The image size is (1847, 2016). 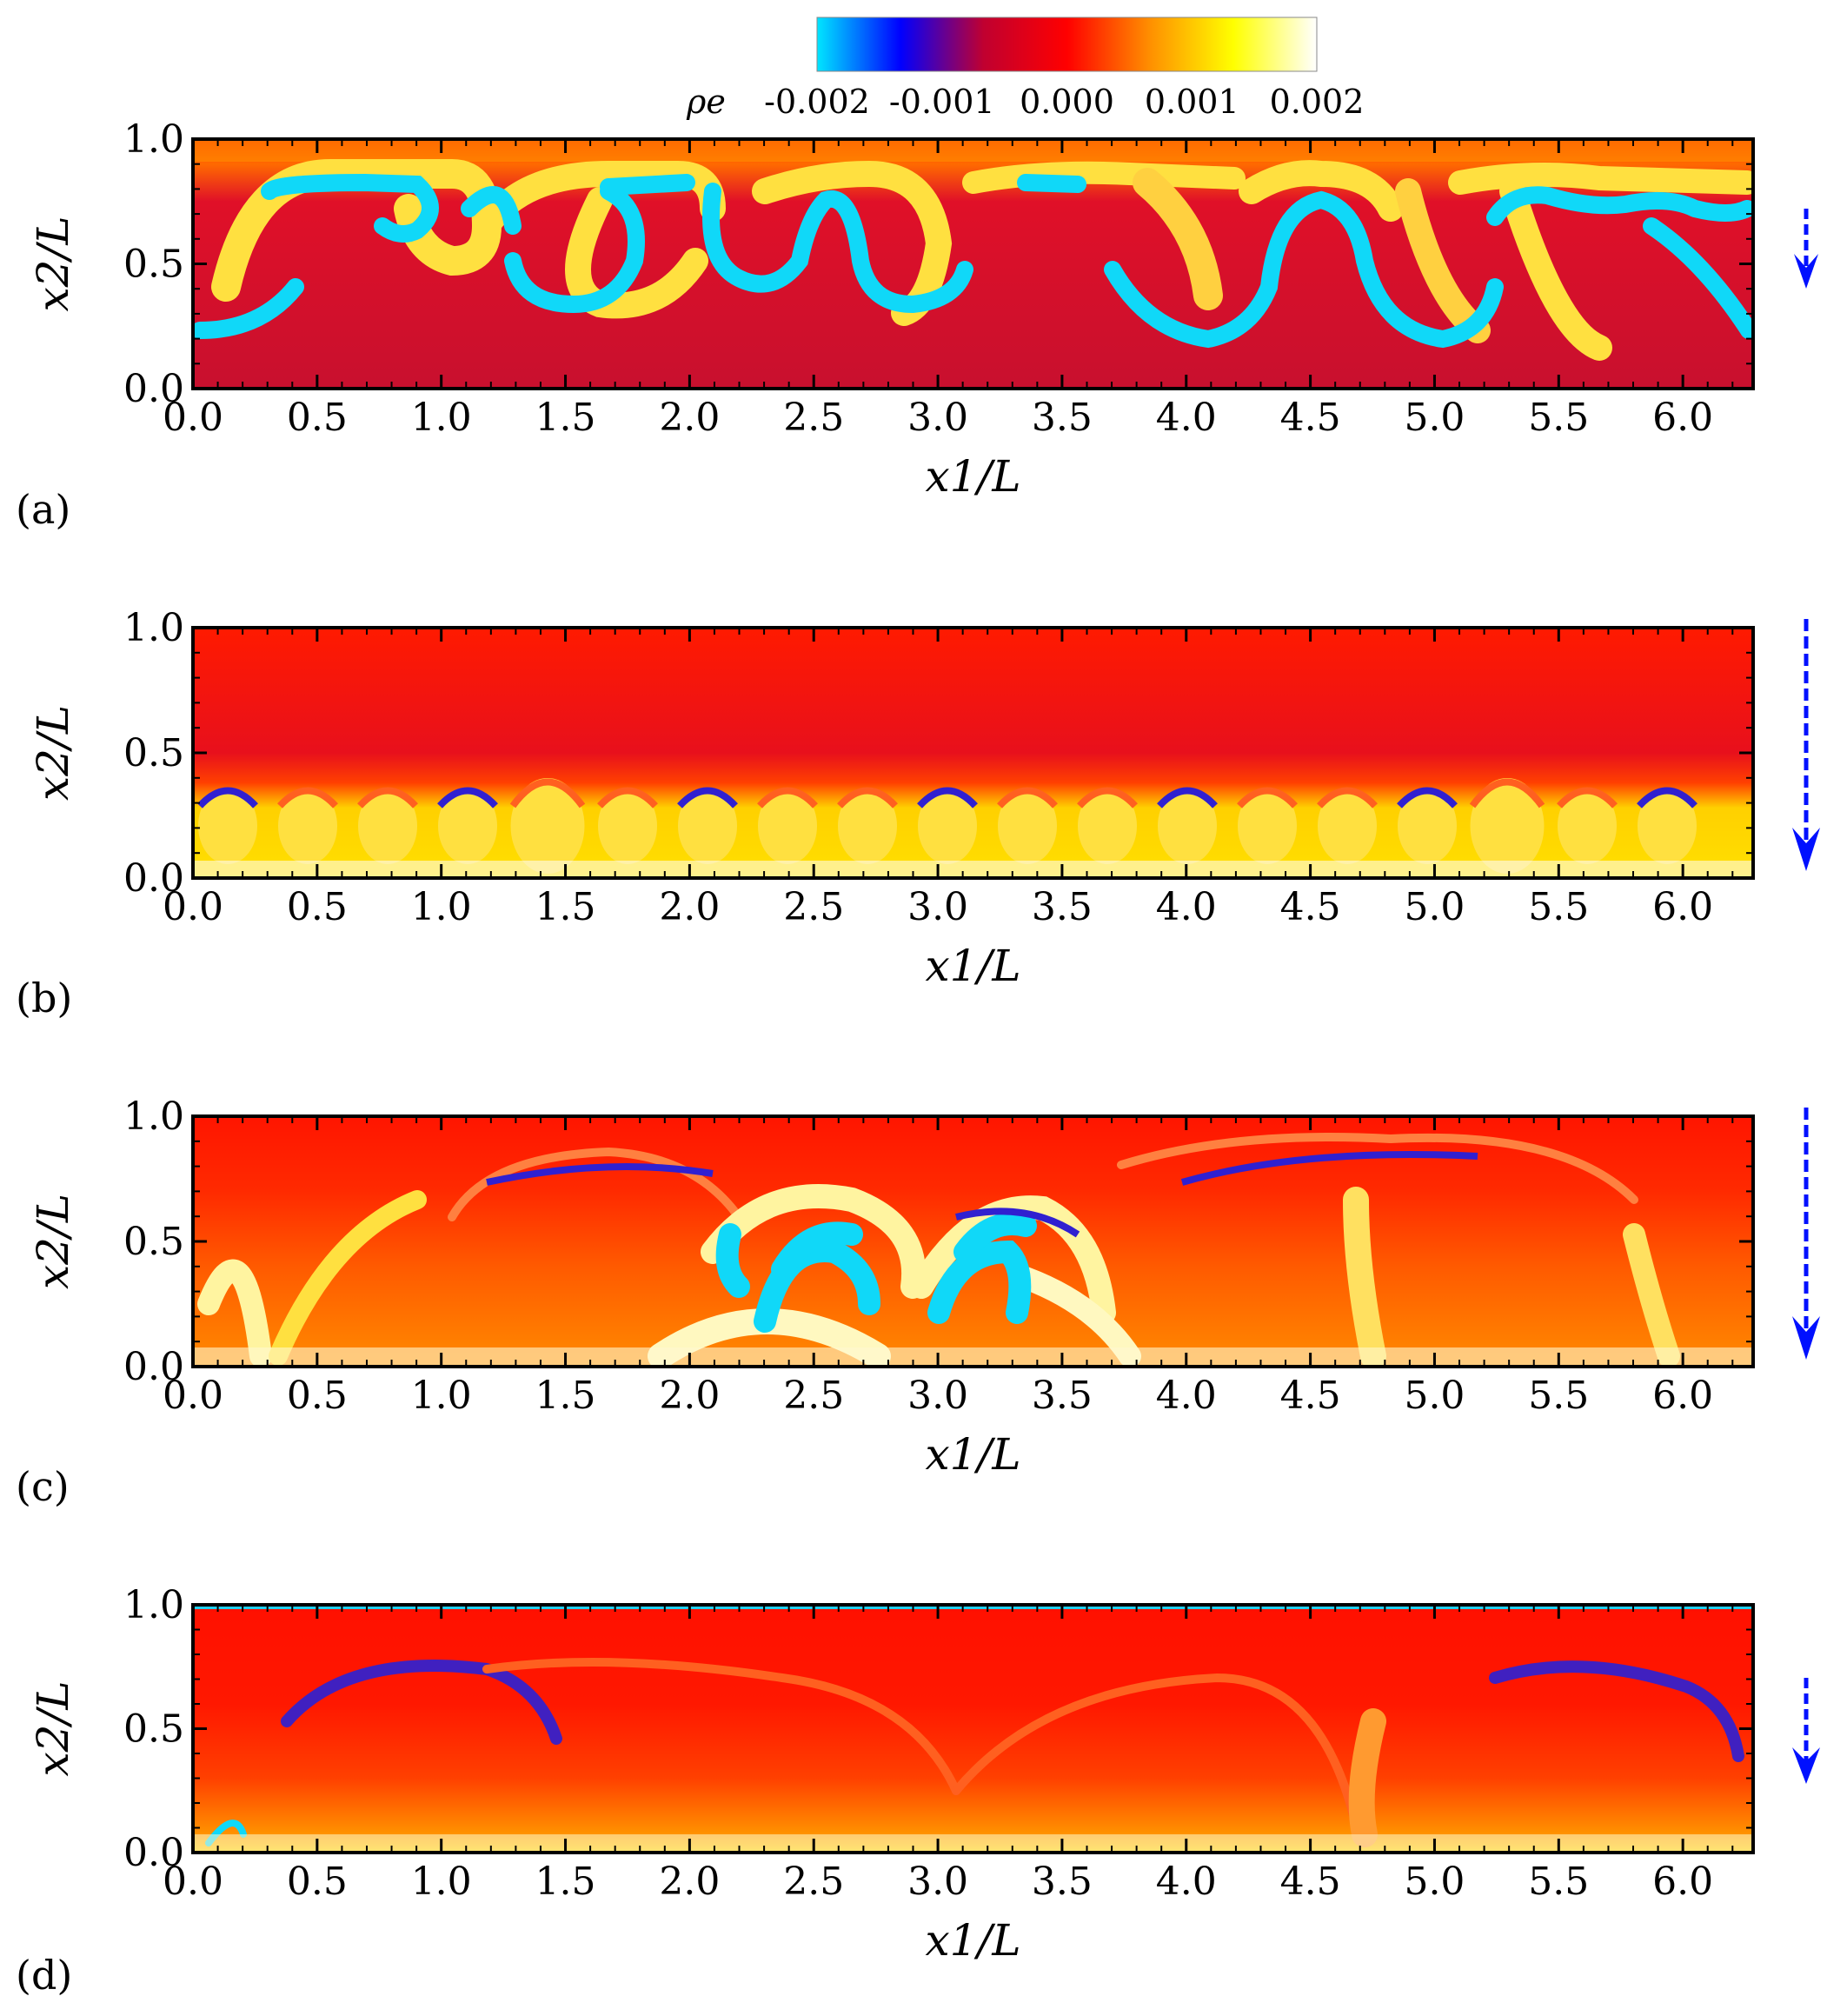 I want to click on colorbar-bar, so click(x=1067, y=45).